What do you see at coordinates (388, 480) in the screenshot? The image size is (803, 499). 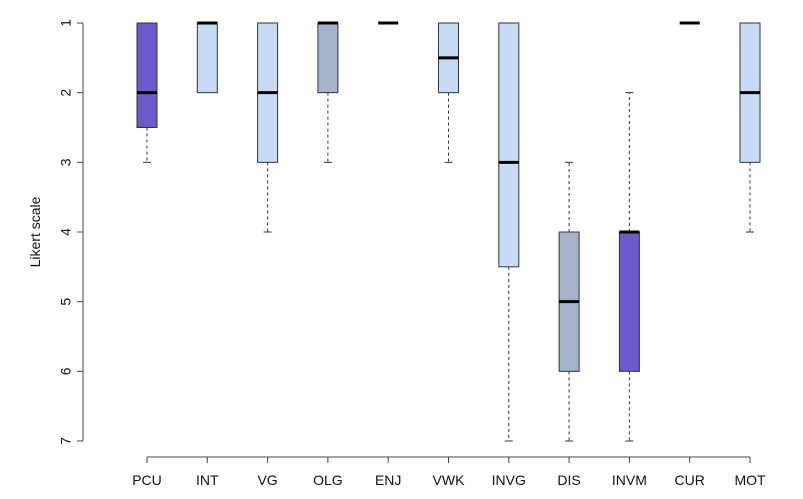 I see `x-tick-label: ENJ` at bounding box center [388, 480].